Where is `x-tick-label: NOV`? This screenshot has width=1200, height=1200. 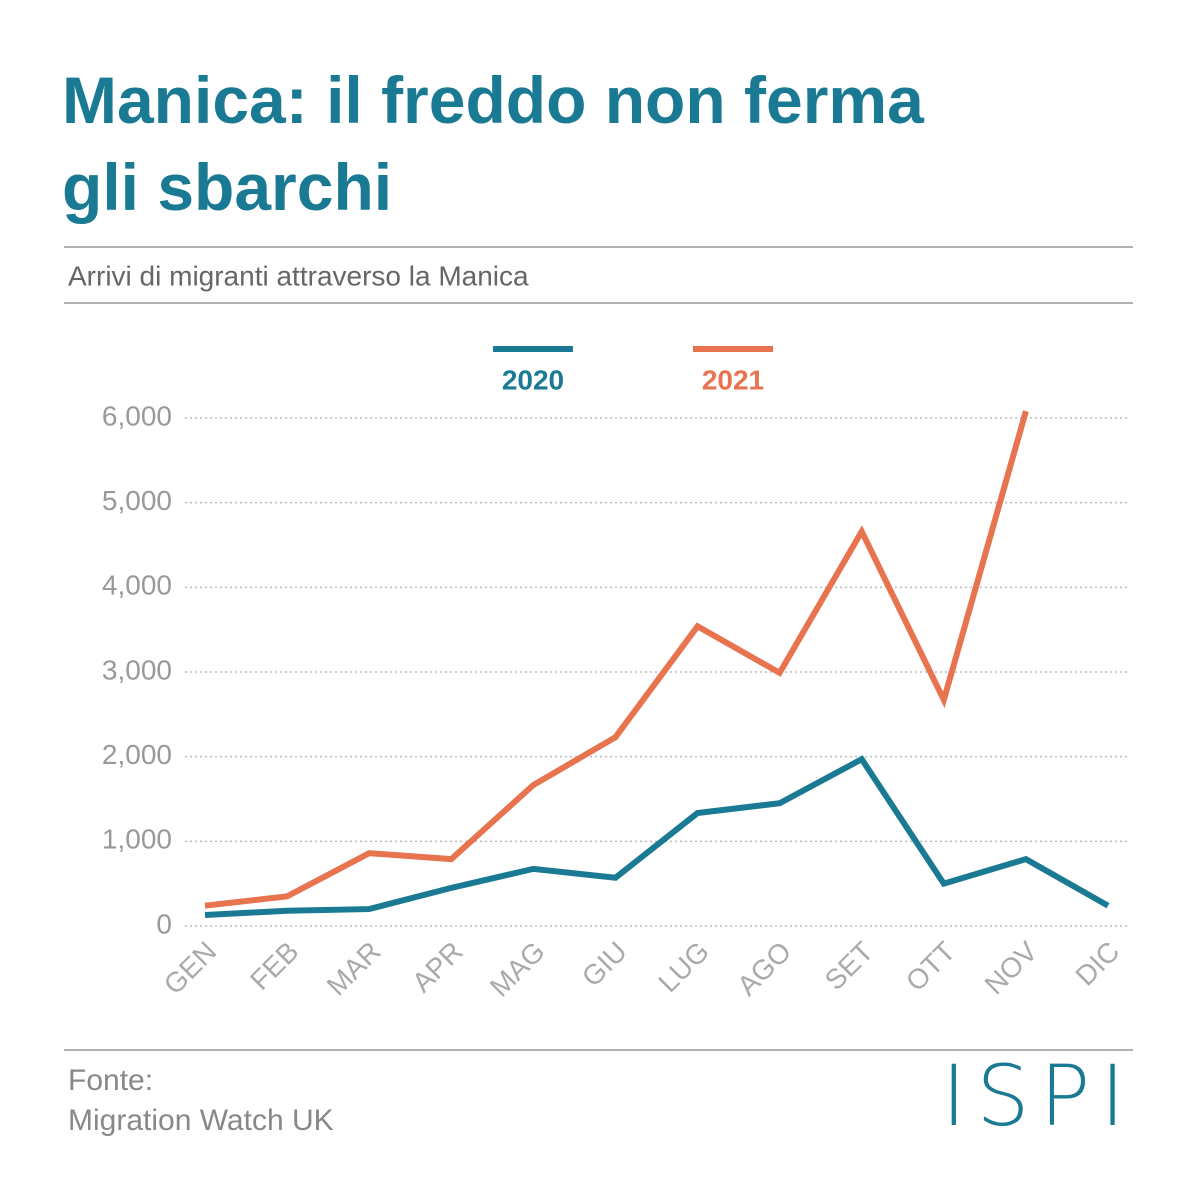
x-tick-label: NOV is located at coordinates (1011, 967).